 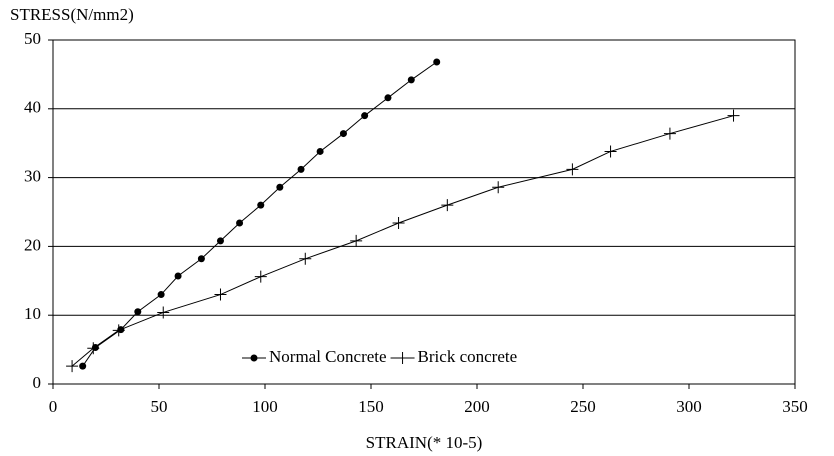 I want to click on x-axis-label: STRAIN(* 10-5), so click(x=424, y=442).